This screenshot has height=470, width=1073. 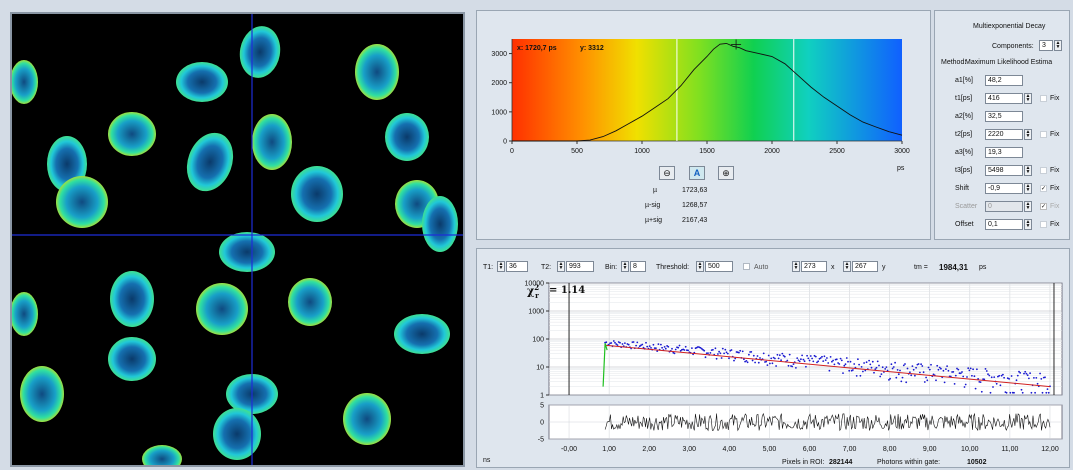 I want to click on param-input: 0, so click(x=1004, y=206).